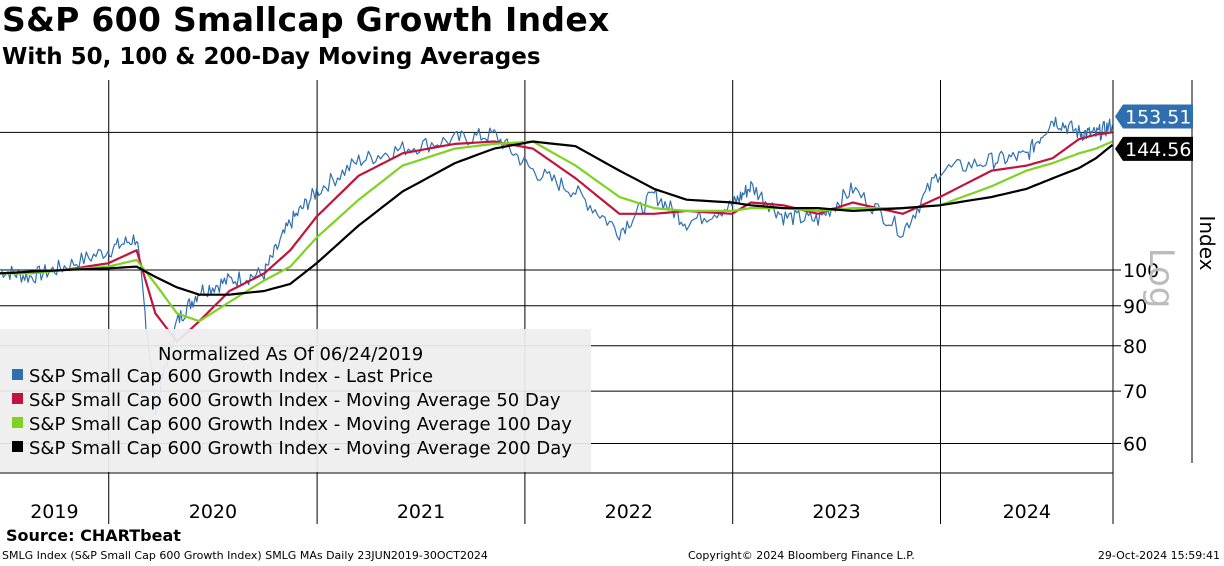  I want to click on last-value-tag: 144.56, so click(1154, 148).